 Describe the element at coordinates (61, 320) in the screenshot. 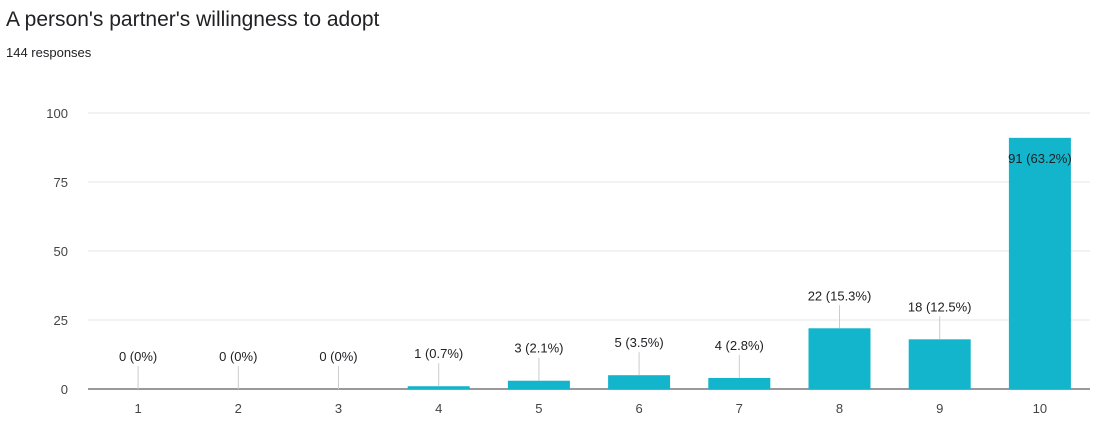

I see `y-tick-label: 25` at that location.